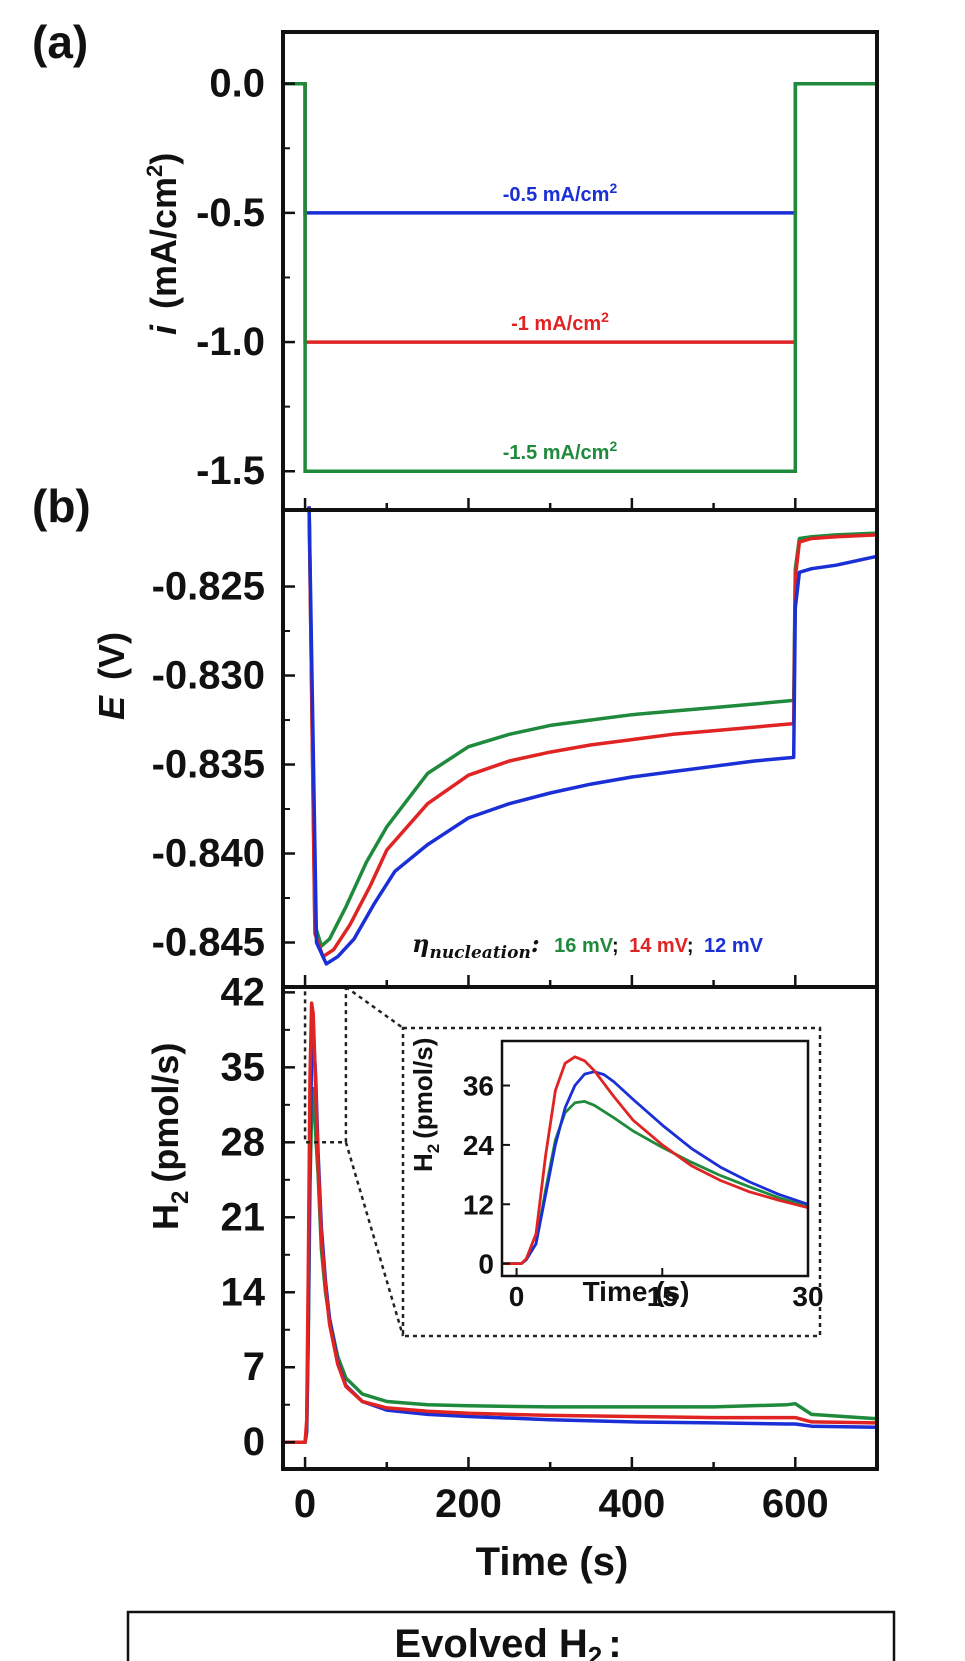 This screenshot has height=1661, width=965. Describe the element at coordinates (636, 1291) in the screenshot. I see `inset-x-axis-title: Time (s)` at that location.